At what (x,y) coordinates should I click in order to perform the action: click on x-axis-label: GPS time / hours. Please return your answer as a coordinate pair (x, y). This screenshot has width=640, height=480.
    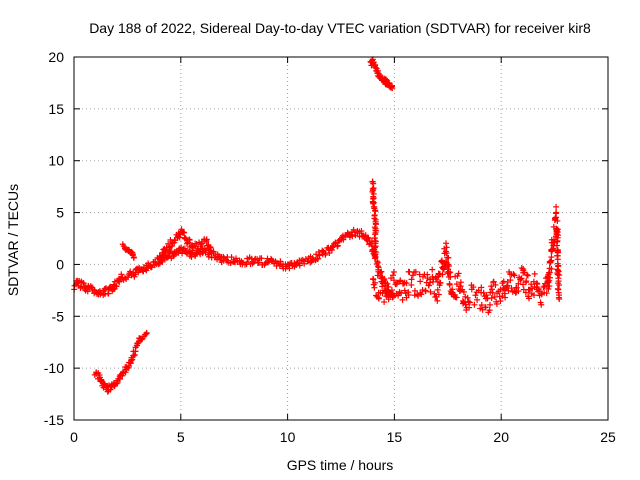
    Looking at the image, I should click on (340, 465).